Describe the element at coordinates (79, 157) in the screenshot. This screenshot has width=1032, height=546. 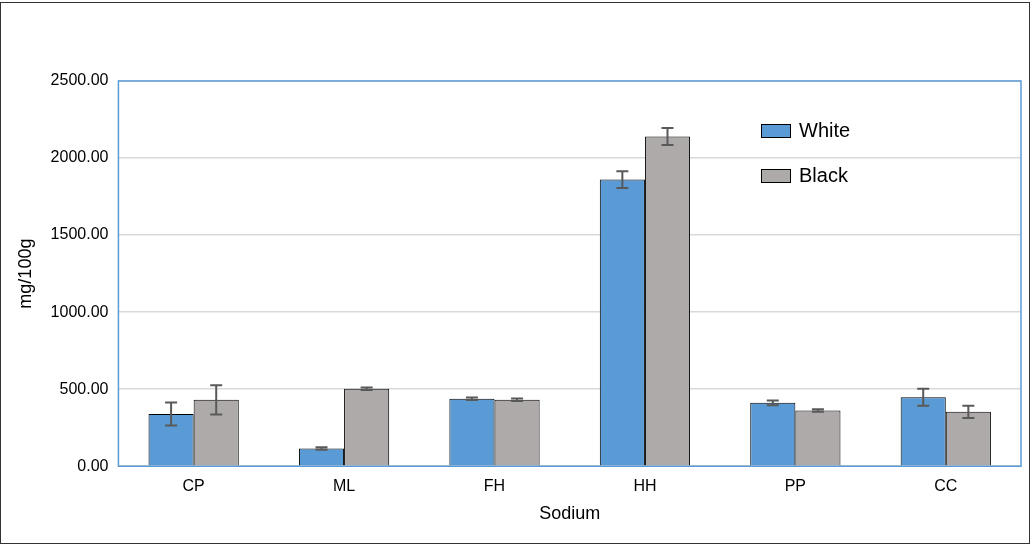
I see `y-tick-label: 2000.00` at that location.